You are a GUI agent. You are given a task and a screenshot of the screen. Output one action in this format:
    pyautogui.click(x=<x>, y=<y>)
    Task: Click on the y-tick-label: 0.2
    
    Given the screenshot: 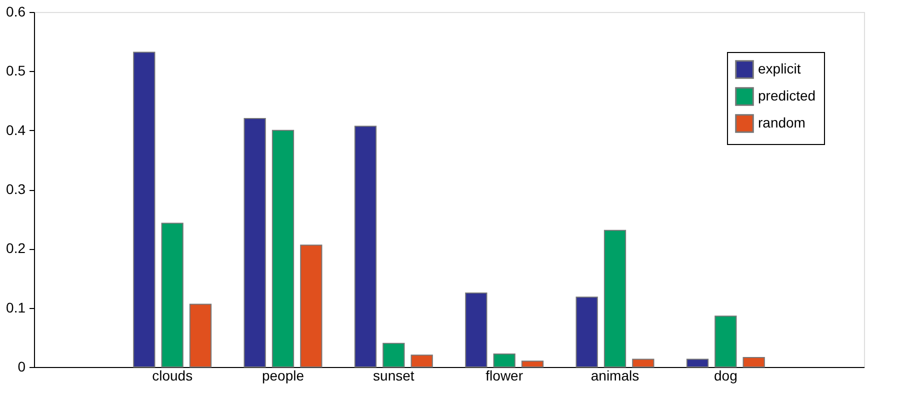 What is the action you would take?
    pyautogui.click(x=16, y=248)
    